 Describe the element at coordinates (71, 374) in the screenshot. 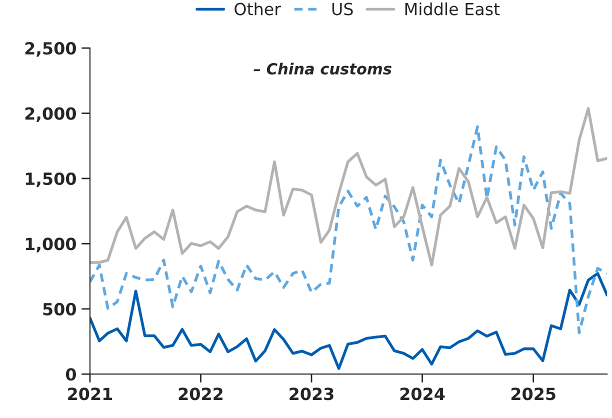

I see `y-tick-label: 0` at that location.